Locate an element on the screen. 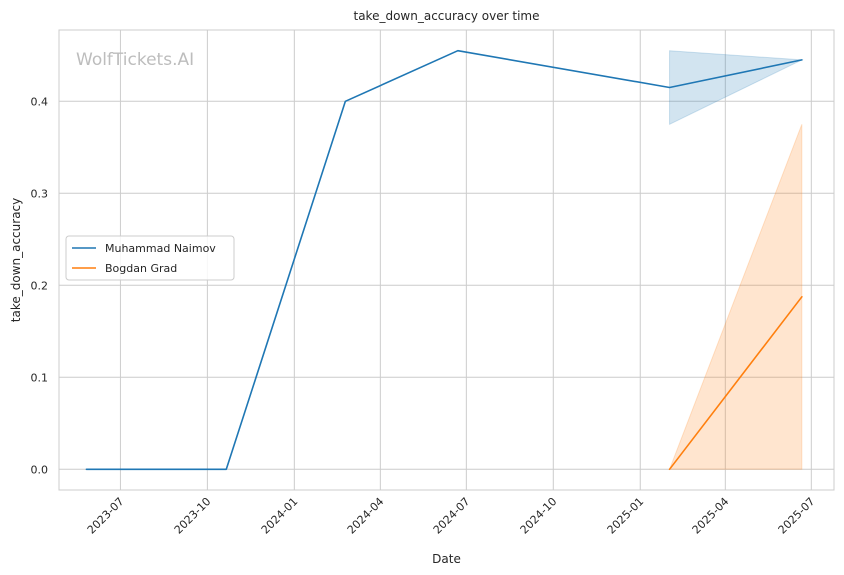  legend-label-bogdan-grad: Bogdan Grad is located at coordinates (141, 268).